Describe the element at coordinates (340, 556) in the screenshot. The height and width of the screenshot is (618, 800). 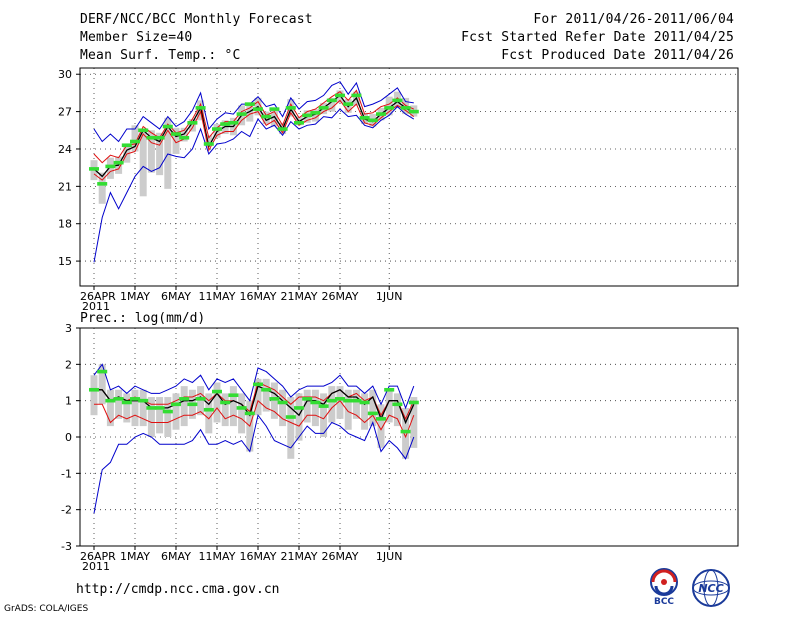
I see `prec-x-tick-label: 26MAY` at that location.